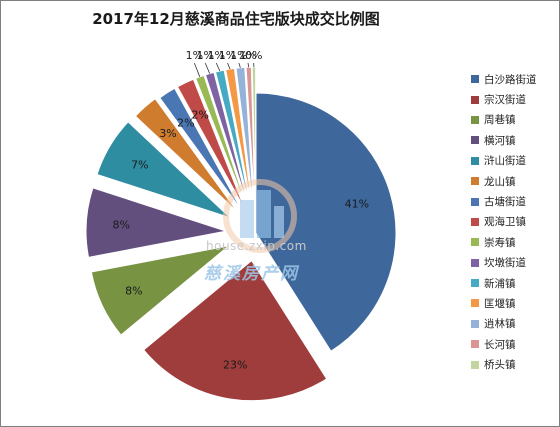  I want to click on legend-label: 桥头镇, so click(500, 365).